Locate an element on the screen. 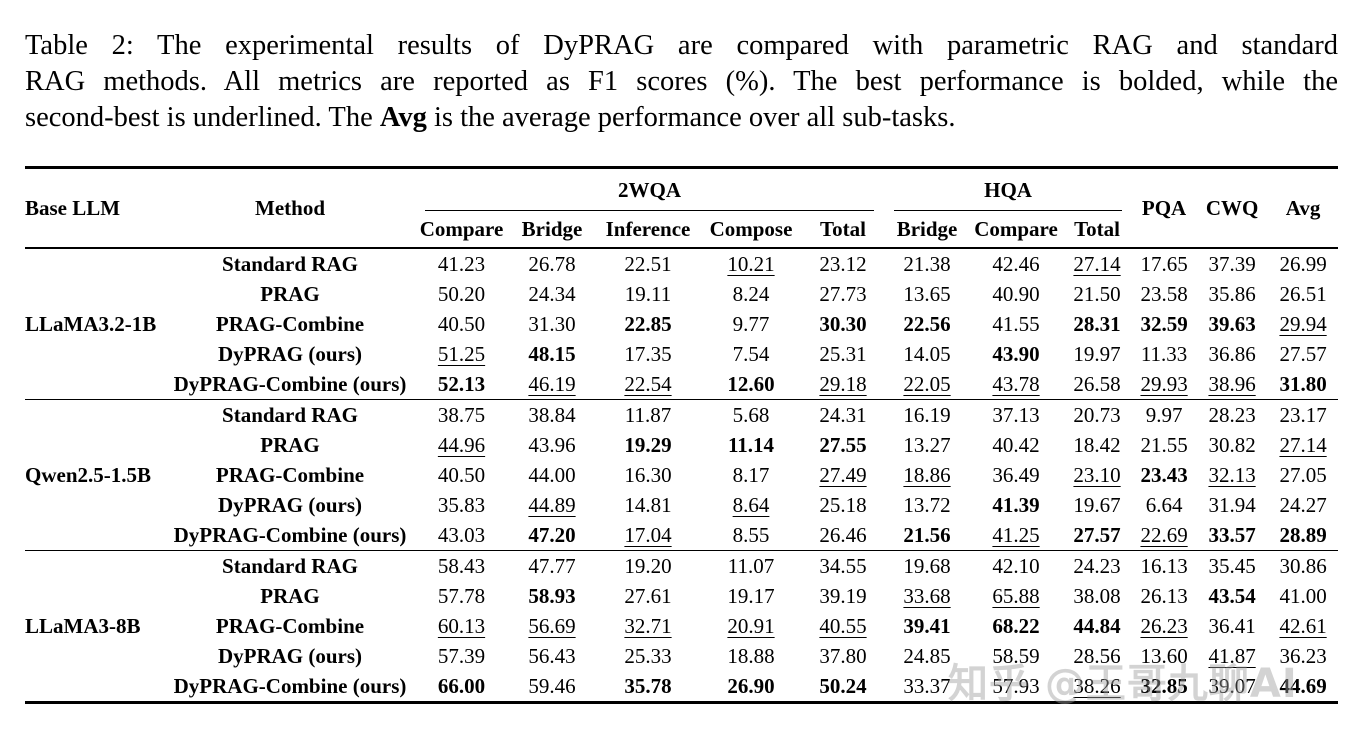 The width and height of the screenshot is (1362, 744). caption-text: second-best is underlined. The is located at coordinates (202, 117).